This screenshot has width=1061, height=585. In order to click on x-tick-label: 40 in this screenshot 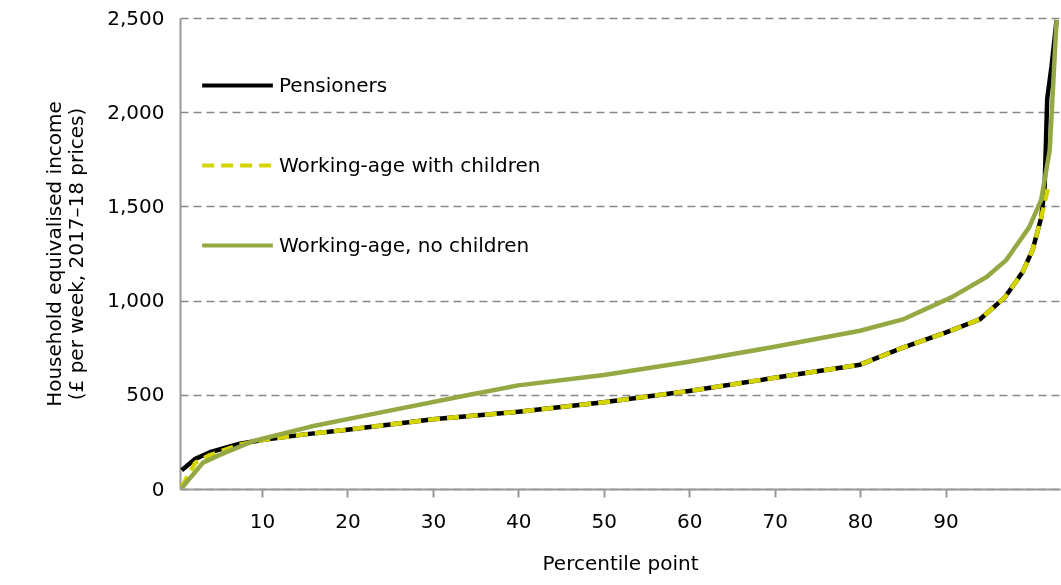, I will do `click(519, 520)`.